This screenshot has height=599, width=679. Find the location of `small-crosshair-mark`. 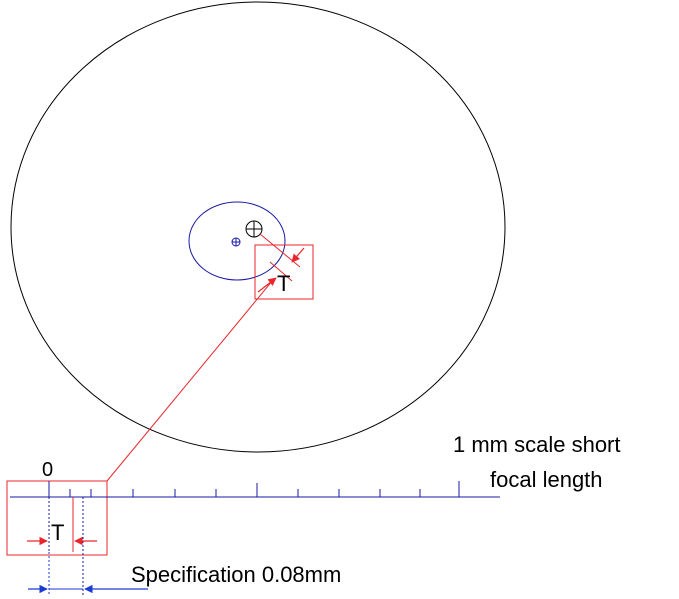

small-crosshair-mark is located at coordinates (236, 242).